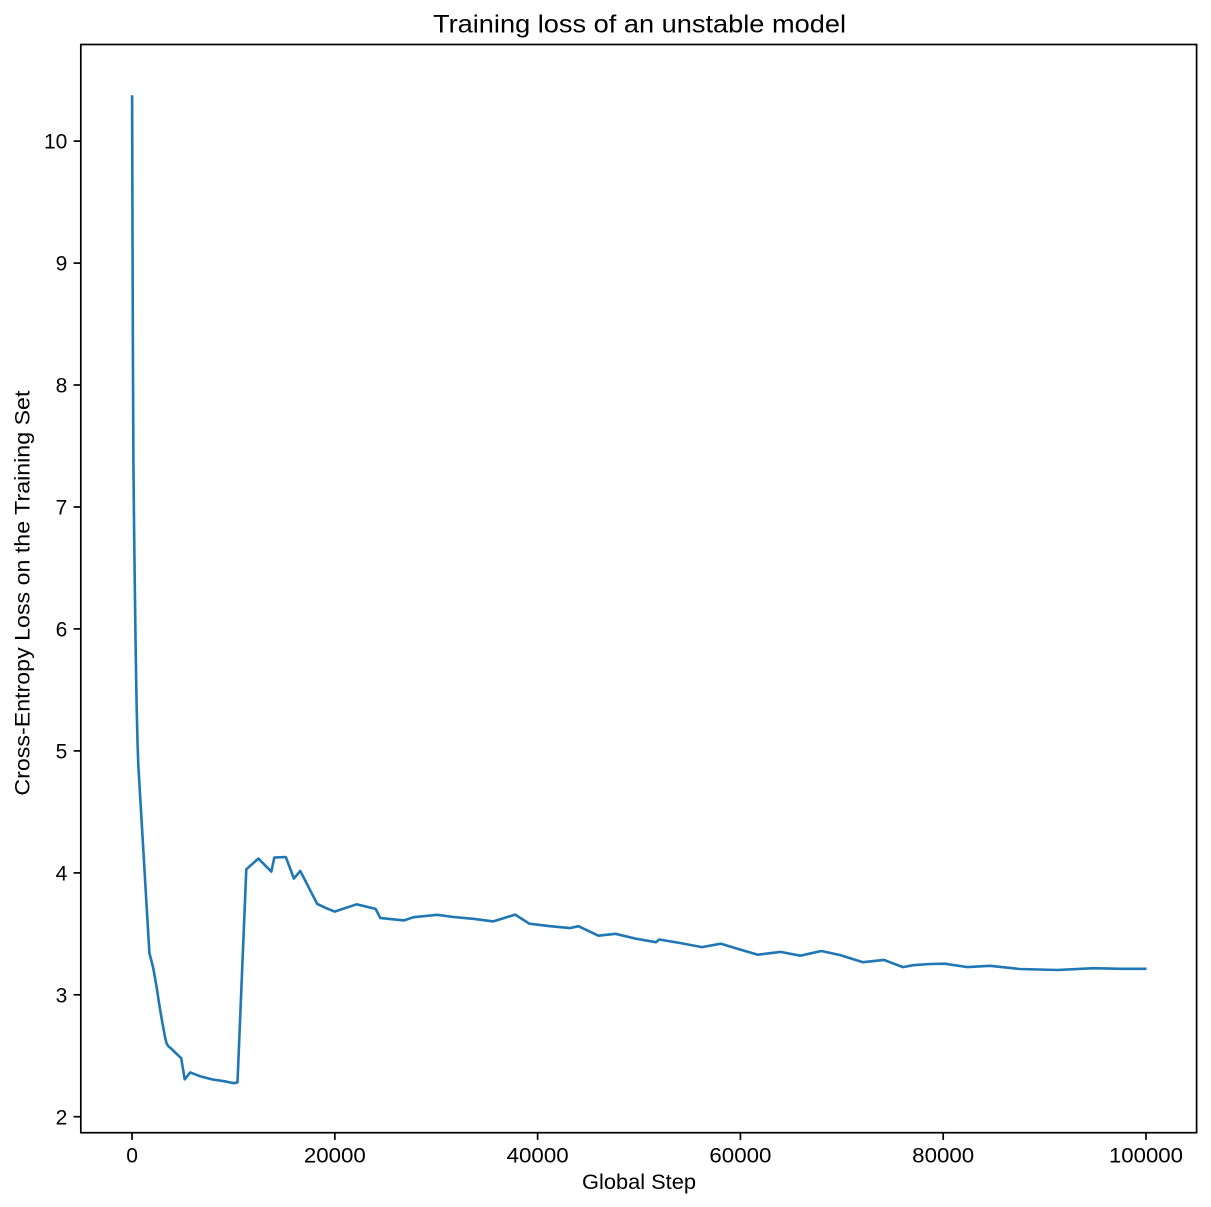 The height and width of the screenshot is (1207, 1211). I want to click on svg-text: 6, so click(62, 630).